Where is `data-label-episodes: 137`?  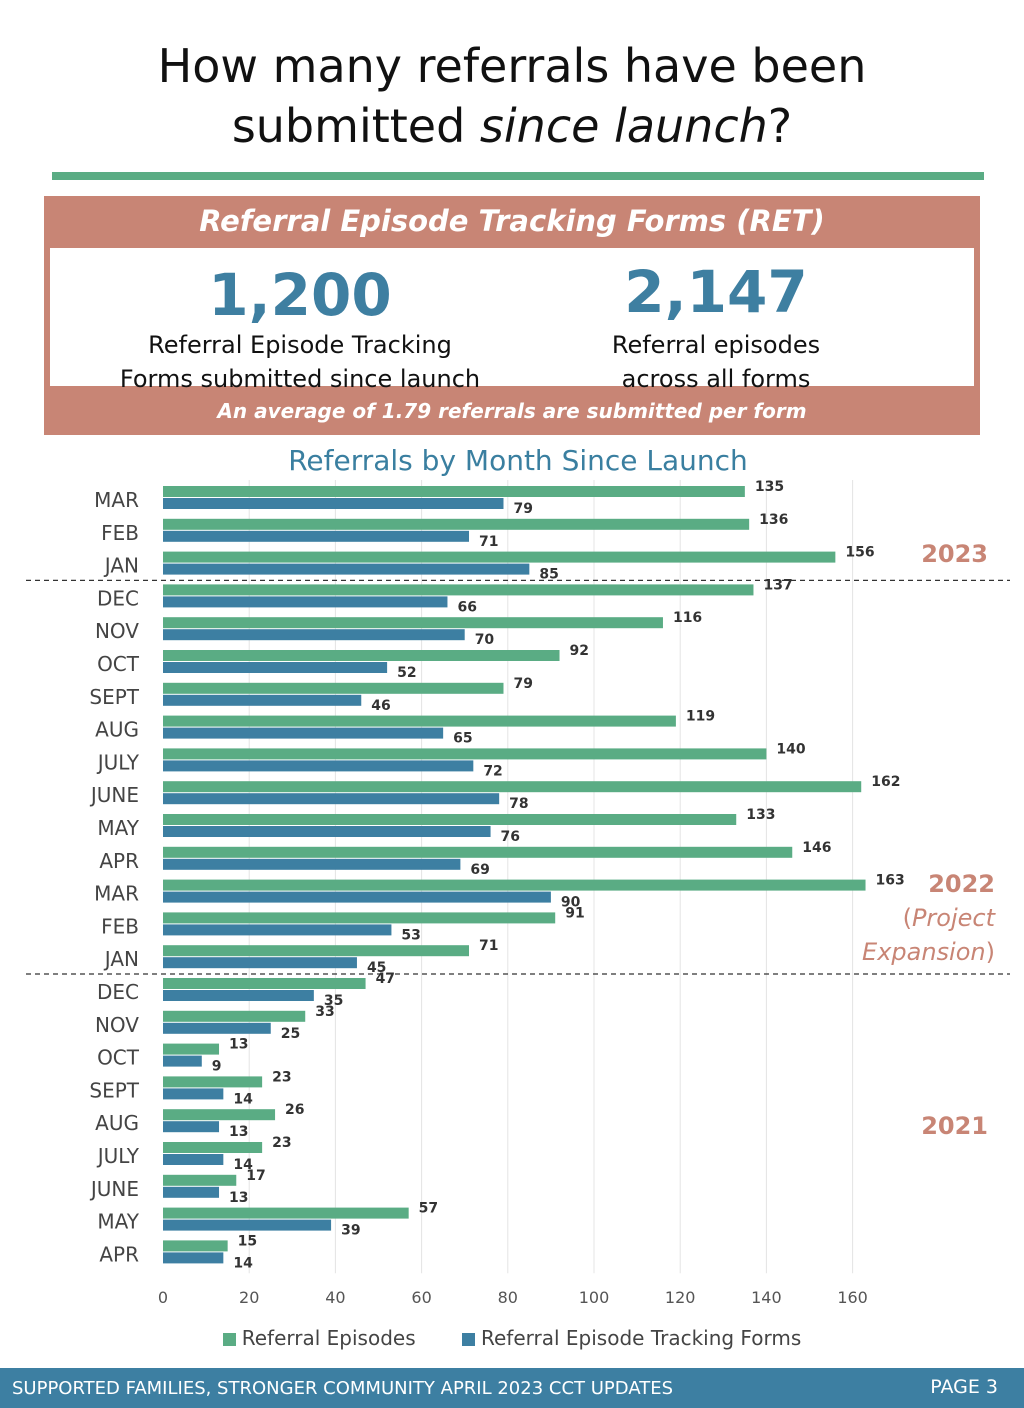
data-label-episodes: 137 is located at coordinates (777, 585).